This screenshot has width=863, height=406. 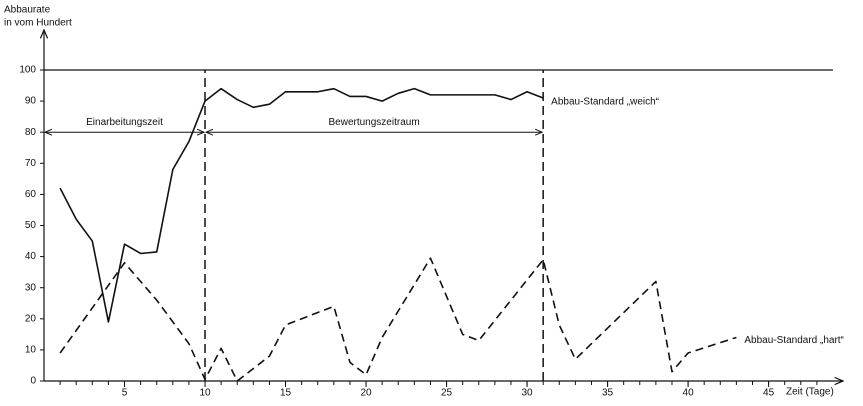 What do you see at coordinates (31, 132) in the screenshot?
I see `y-tick-label: 80` at bounding box center [31, 132].